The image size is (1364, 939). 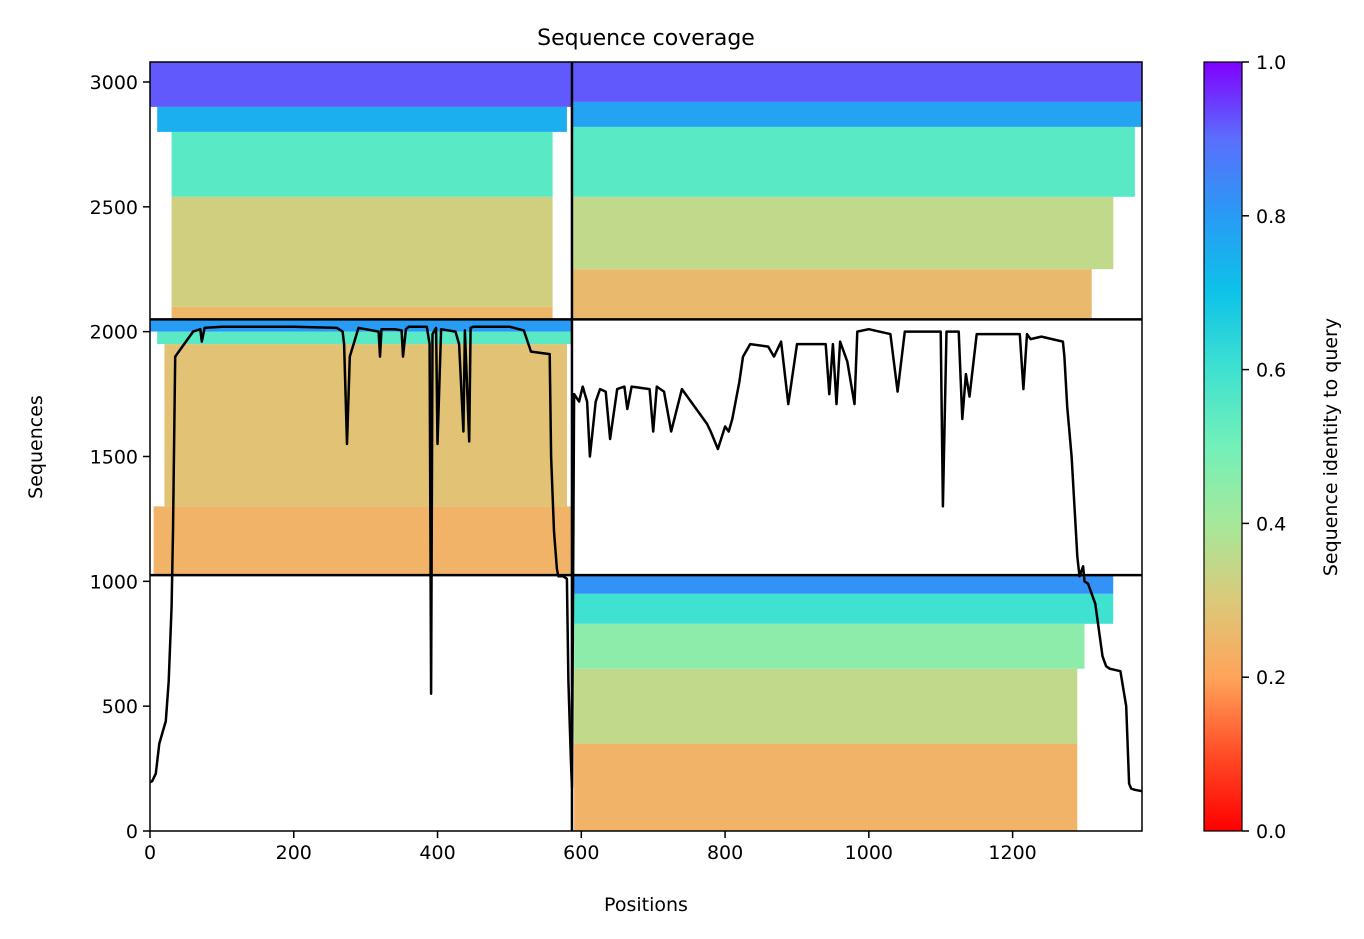 I want to click on x-axis-label: Positions, so click(x=646, y=905).